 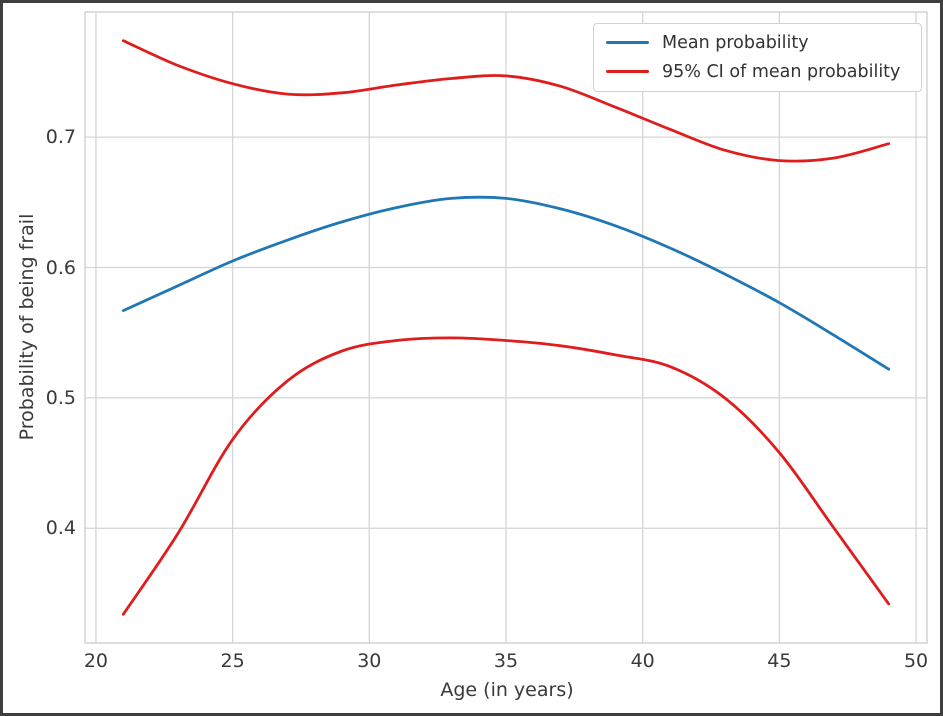 What do you see at coordinates (60, 267) in the screenshot?
I see `y-tick-label: 0.6` at bounding box center [60, 267].